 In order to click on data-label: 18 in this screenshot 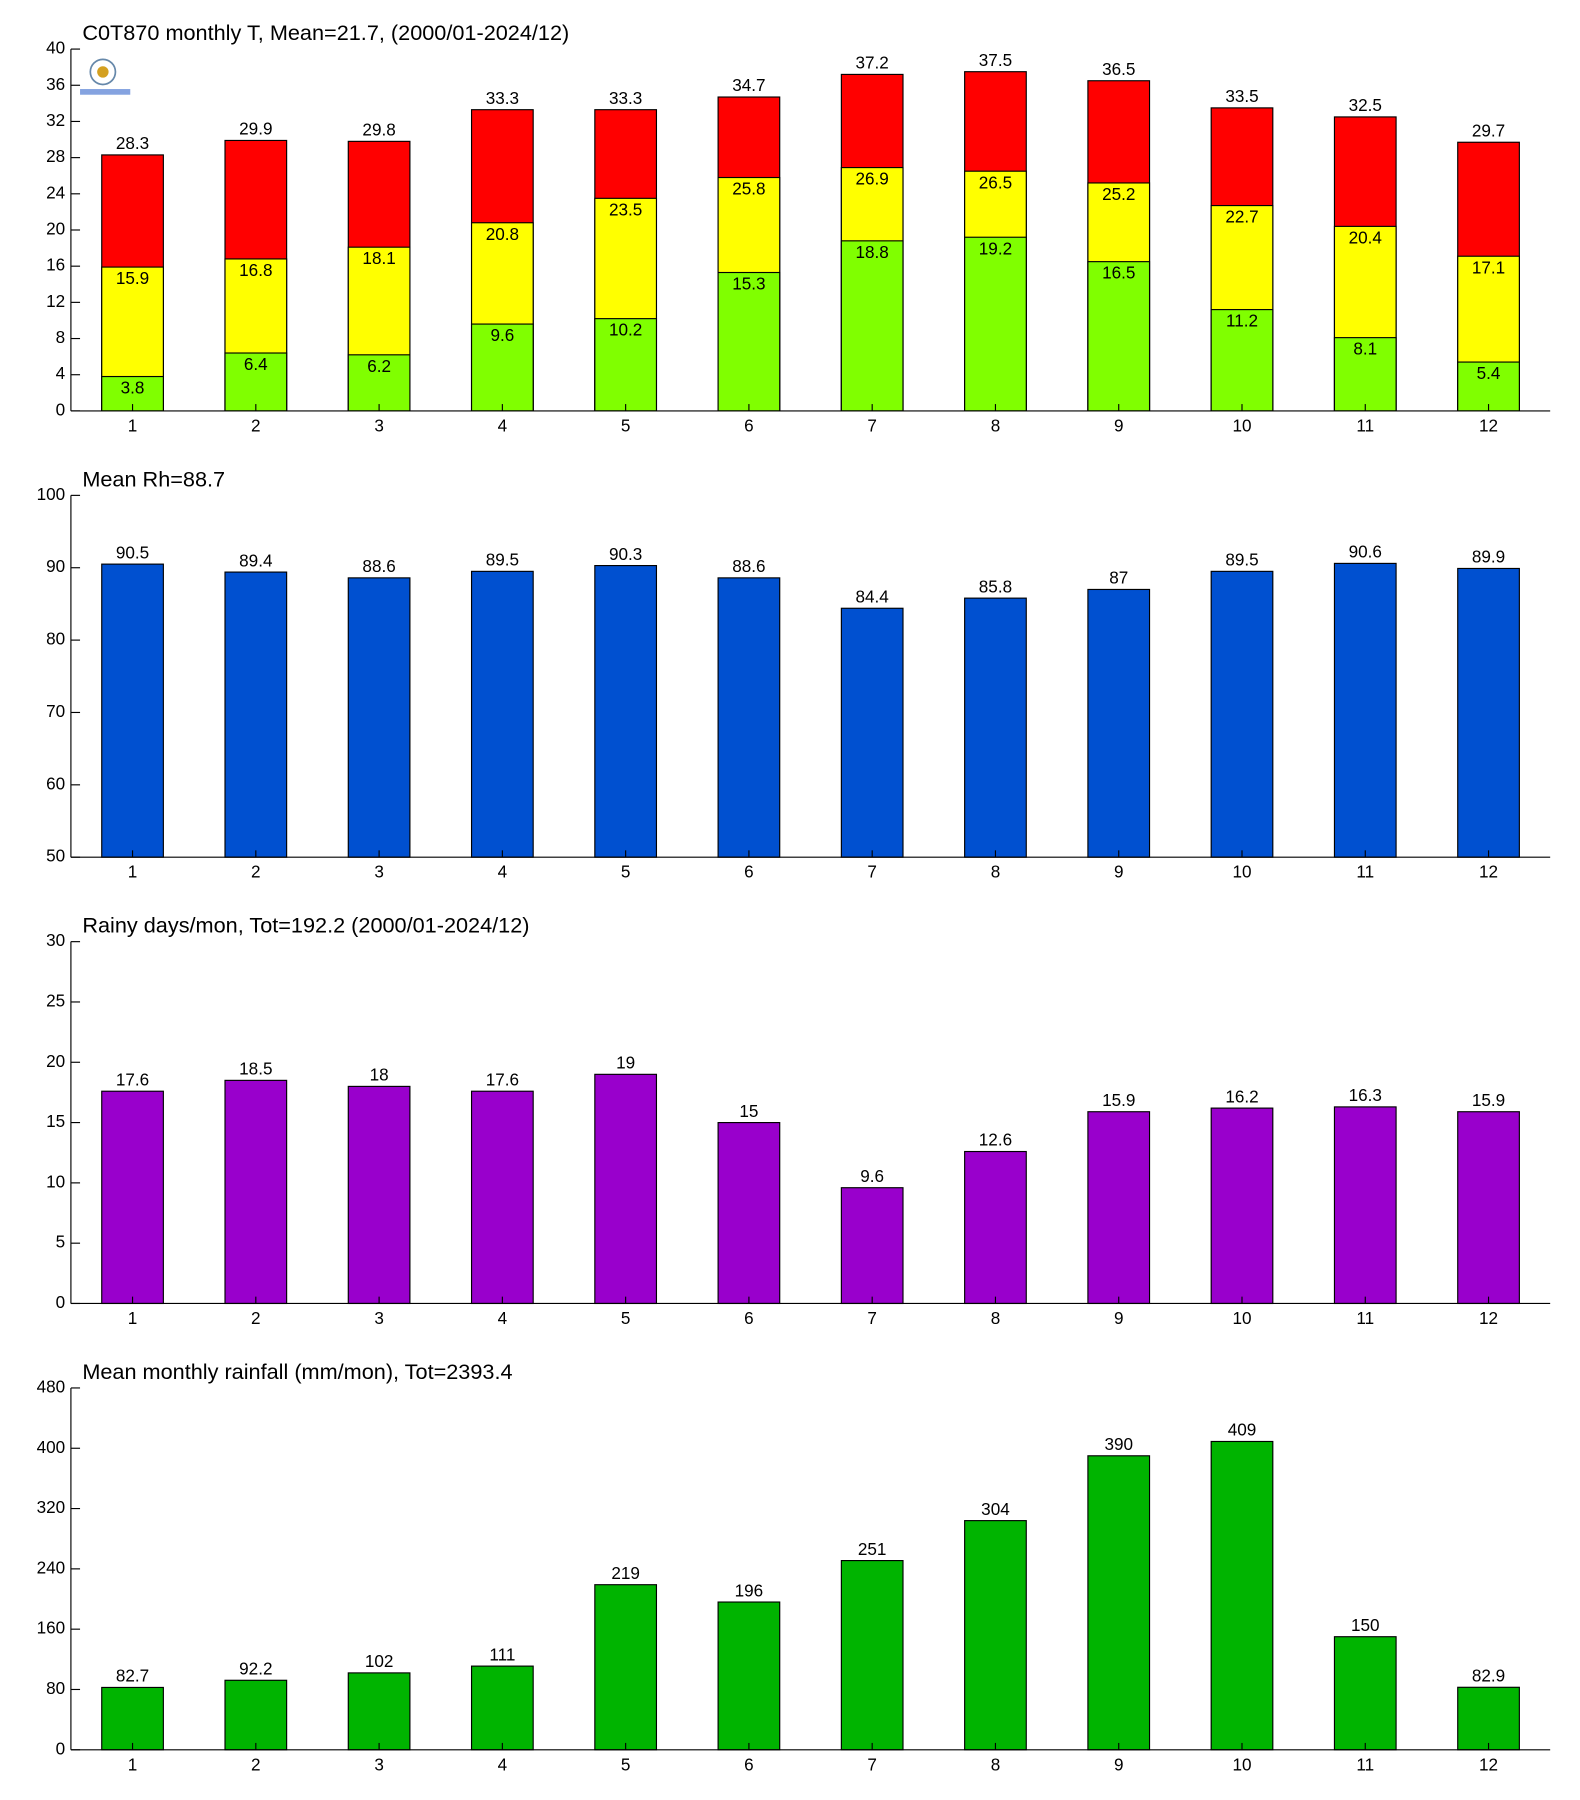, I will do `click(379, 1075)`.